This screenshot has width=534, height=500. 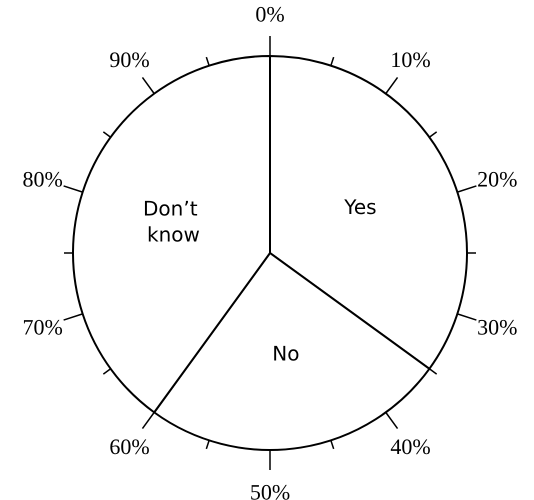 I want to click on slice-label: Yes, so click(x=360, y=206).